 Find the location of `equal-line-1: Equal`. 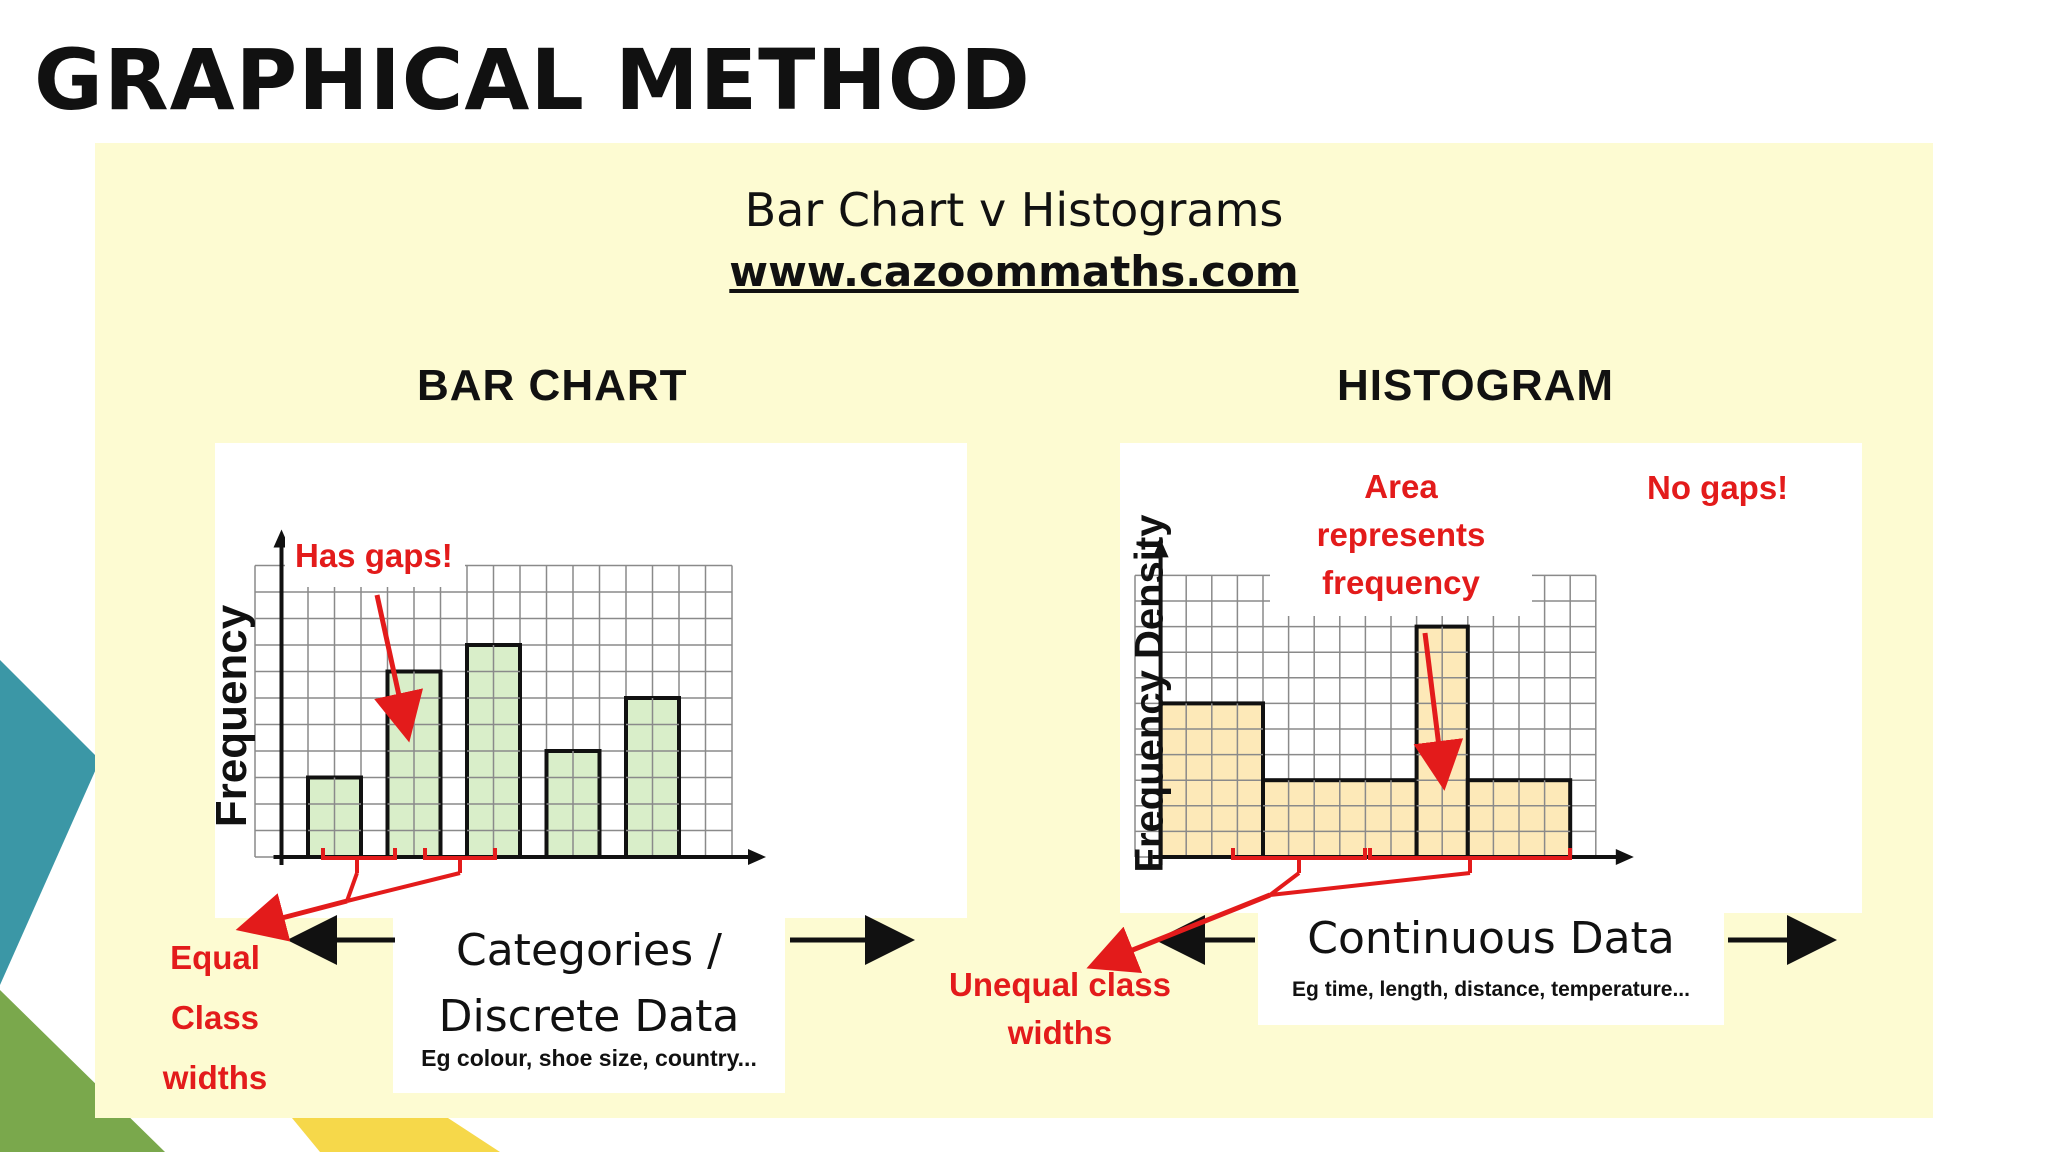

equal-line-1: Equal is located at coordinates (215, 957).